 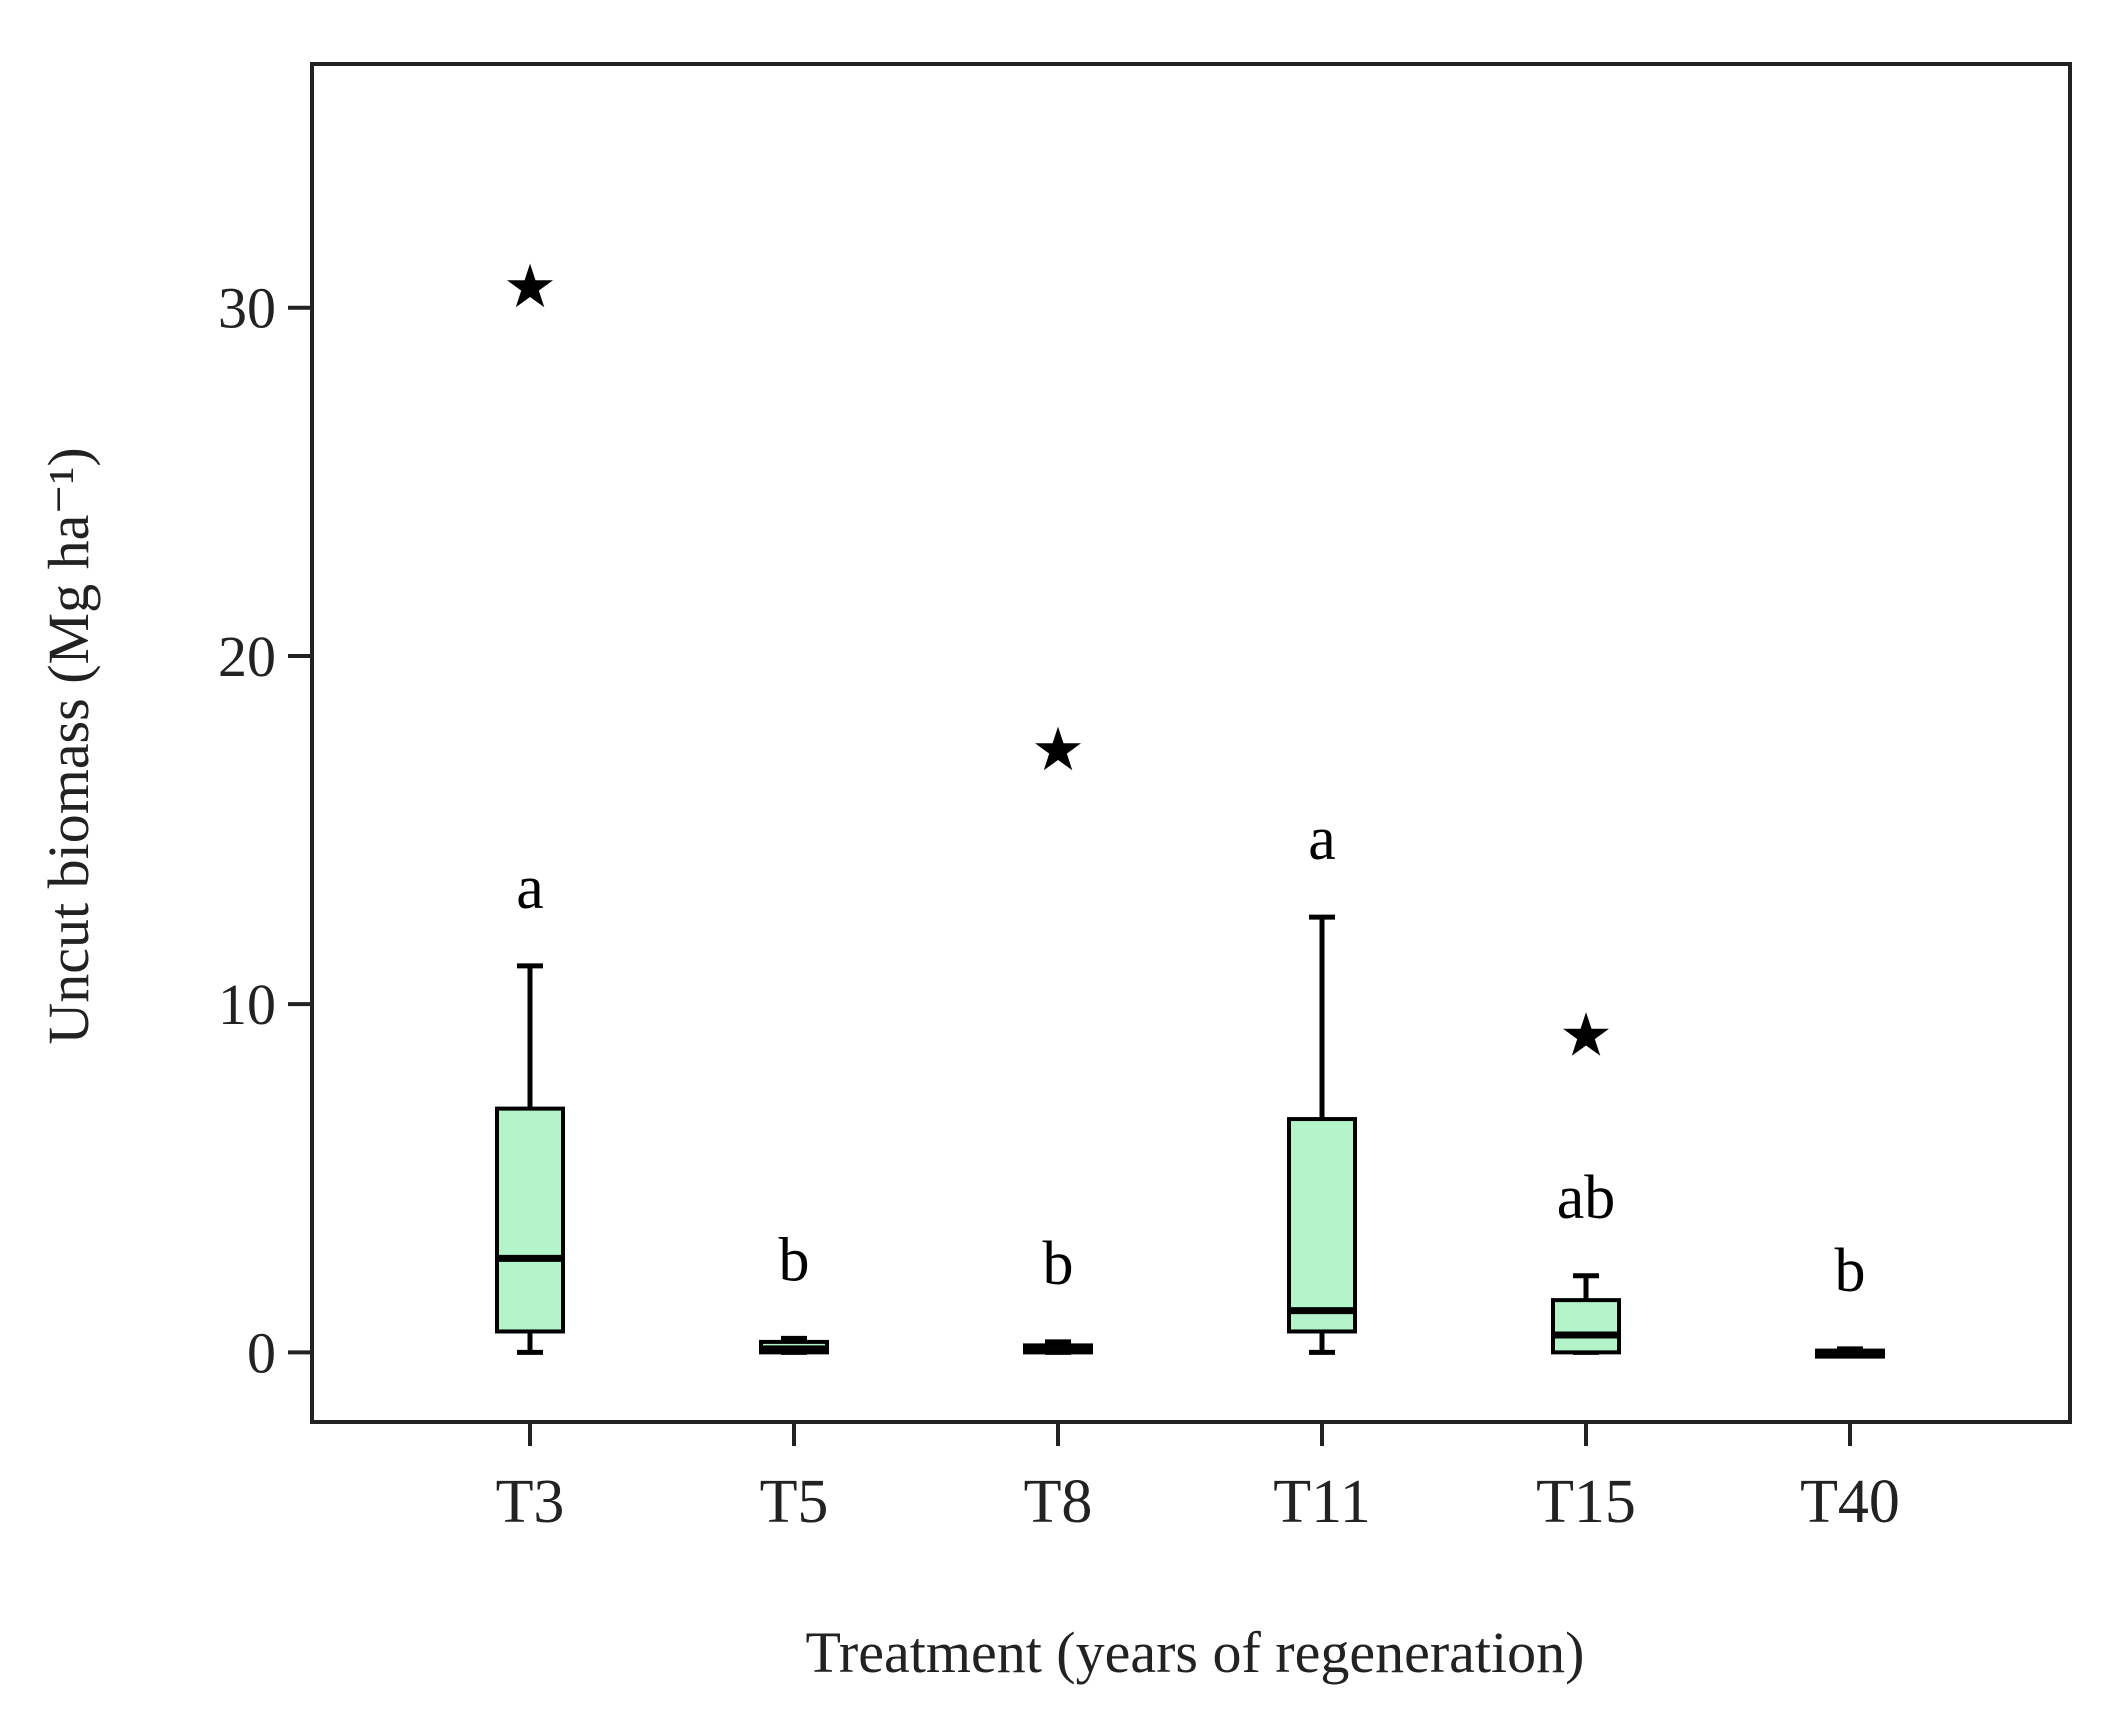 What do you see at coordinates (1058, 1264) in the screenshot?
I see `group-letter-t8: b` at bounding box center [1058, 1264].